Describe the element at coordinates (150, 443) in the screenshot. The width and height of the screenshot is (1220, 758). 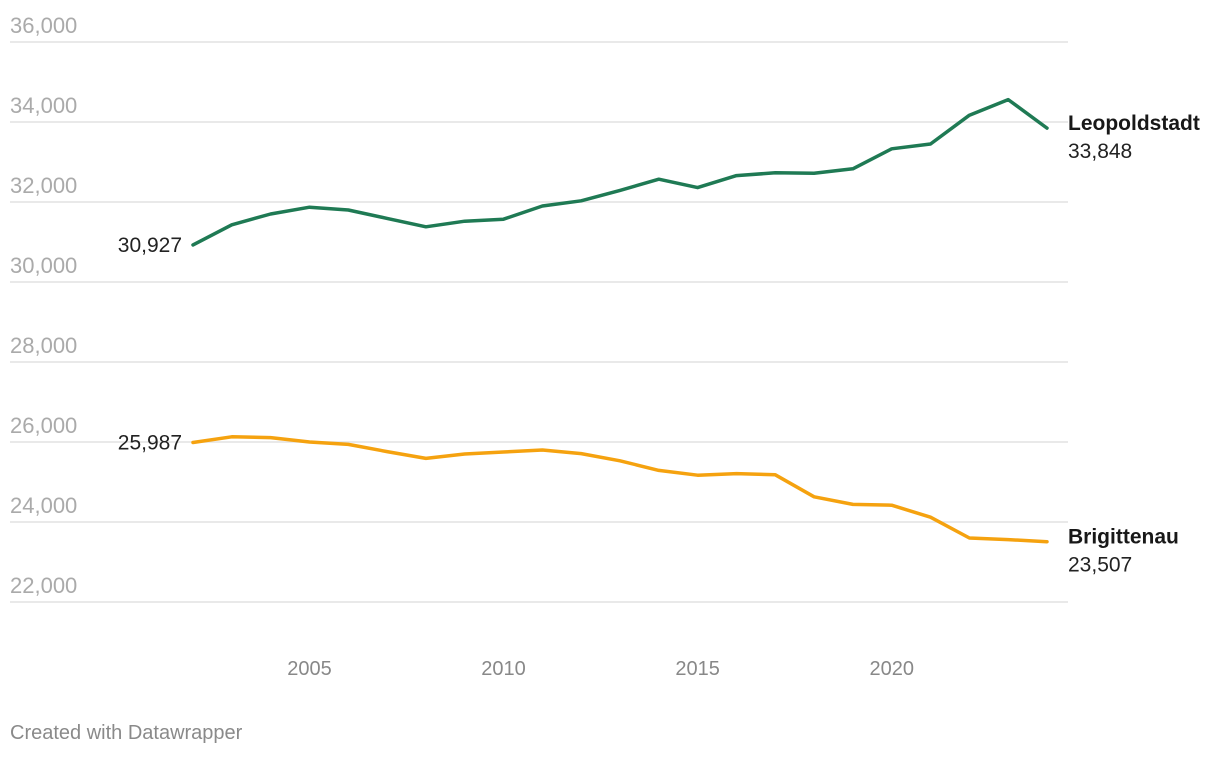
I see `start-value-label: 25,987` at that location.